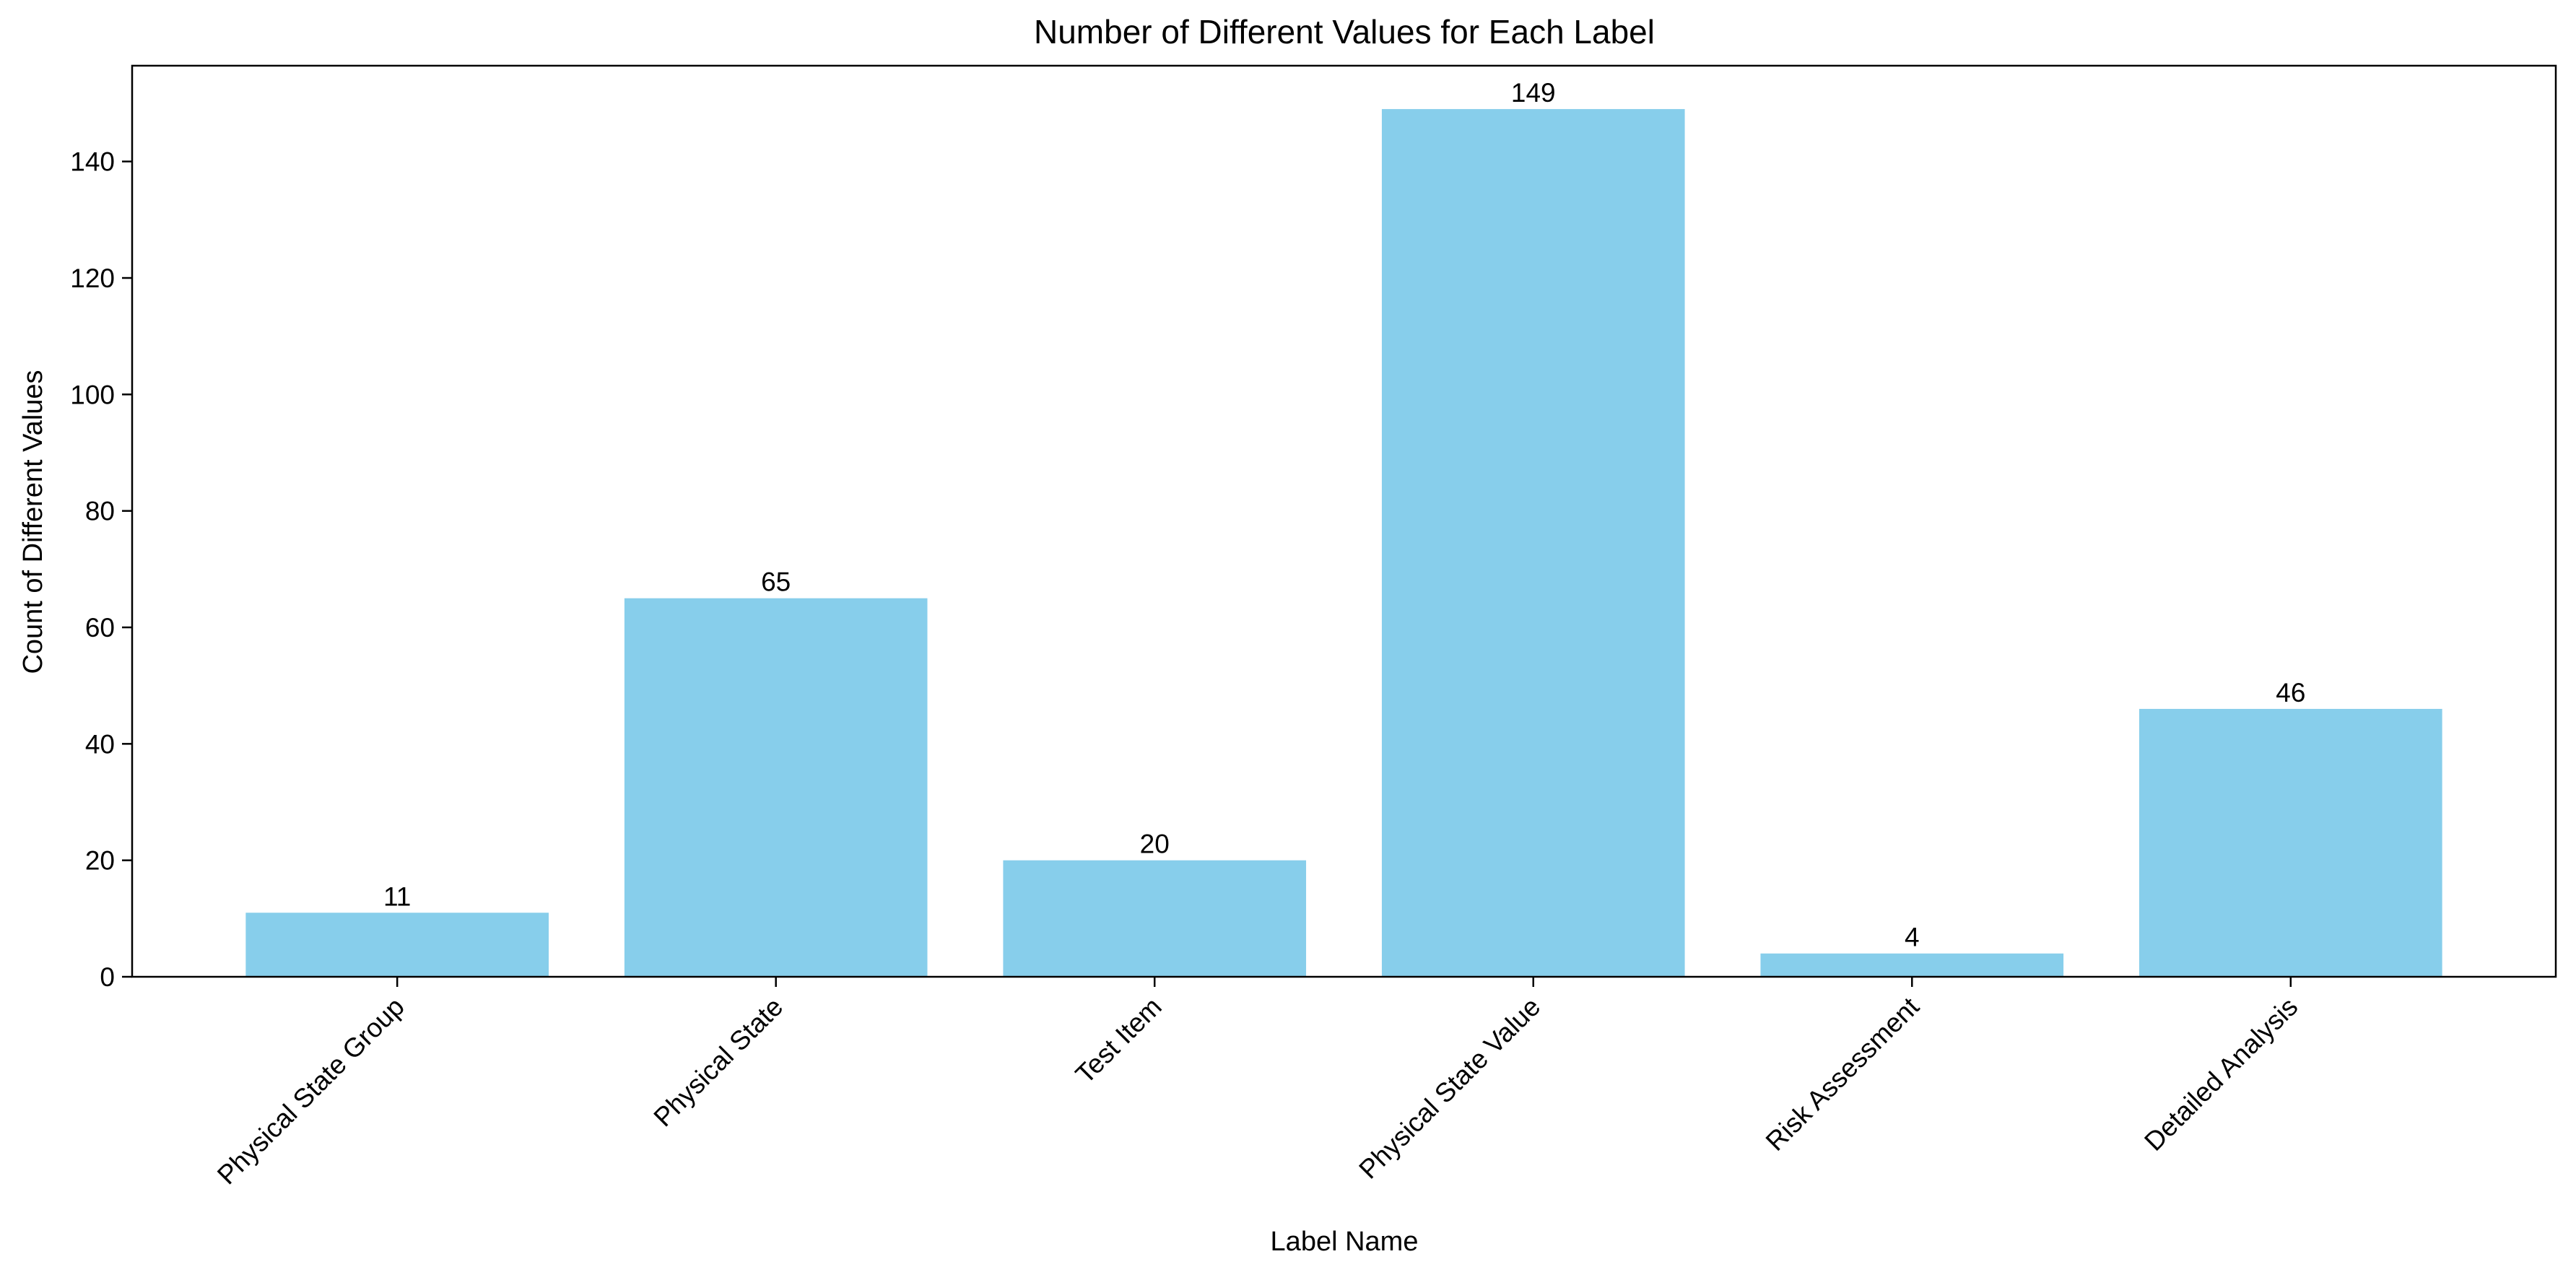  Describe the element at coordinates (397, 896) in the screenshot. I see `bar-value-label: 11` at that location.